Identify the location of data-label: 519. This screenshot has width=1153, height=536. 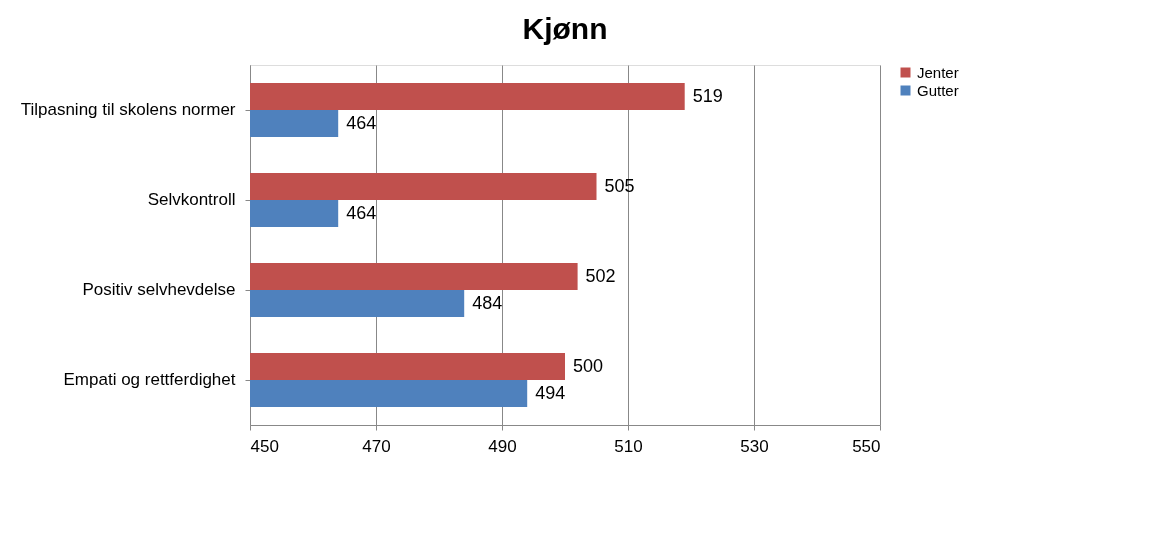
(707, 95).